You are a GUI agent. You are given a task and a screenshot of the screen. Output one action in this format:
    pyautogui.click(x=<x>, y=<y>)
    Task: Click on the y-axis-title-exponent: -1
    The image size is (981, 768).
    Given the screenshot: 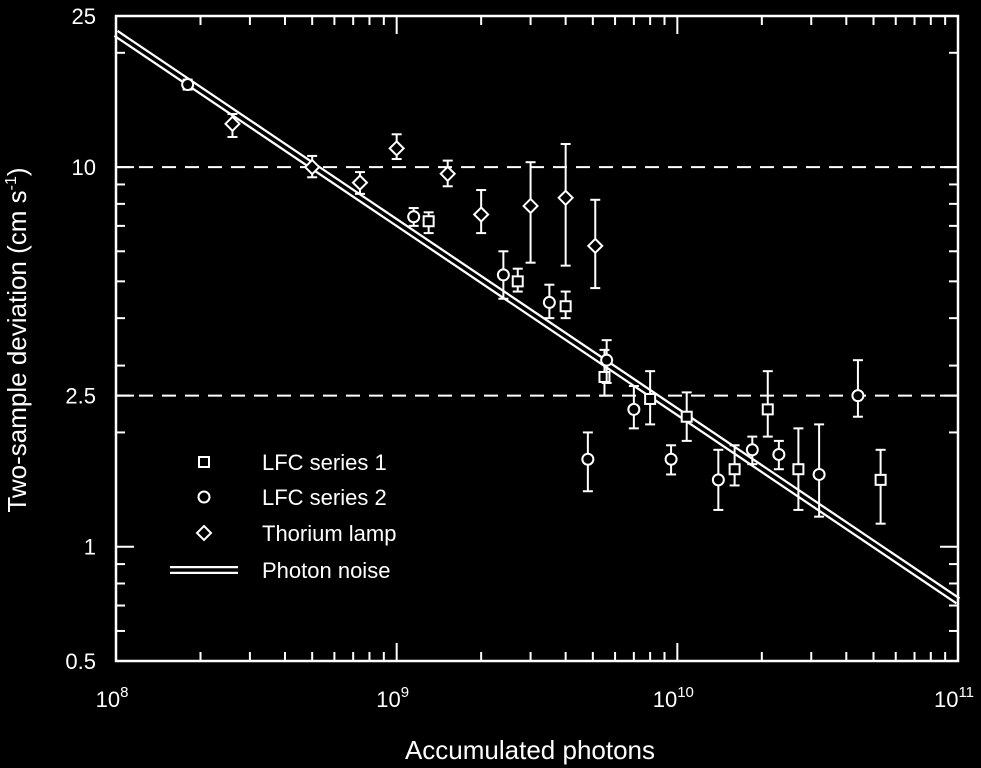 What is the action you would take?
    pyautogui.click(x=11, y=183)
    